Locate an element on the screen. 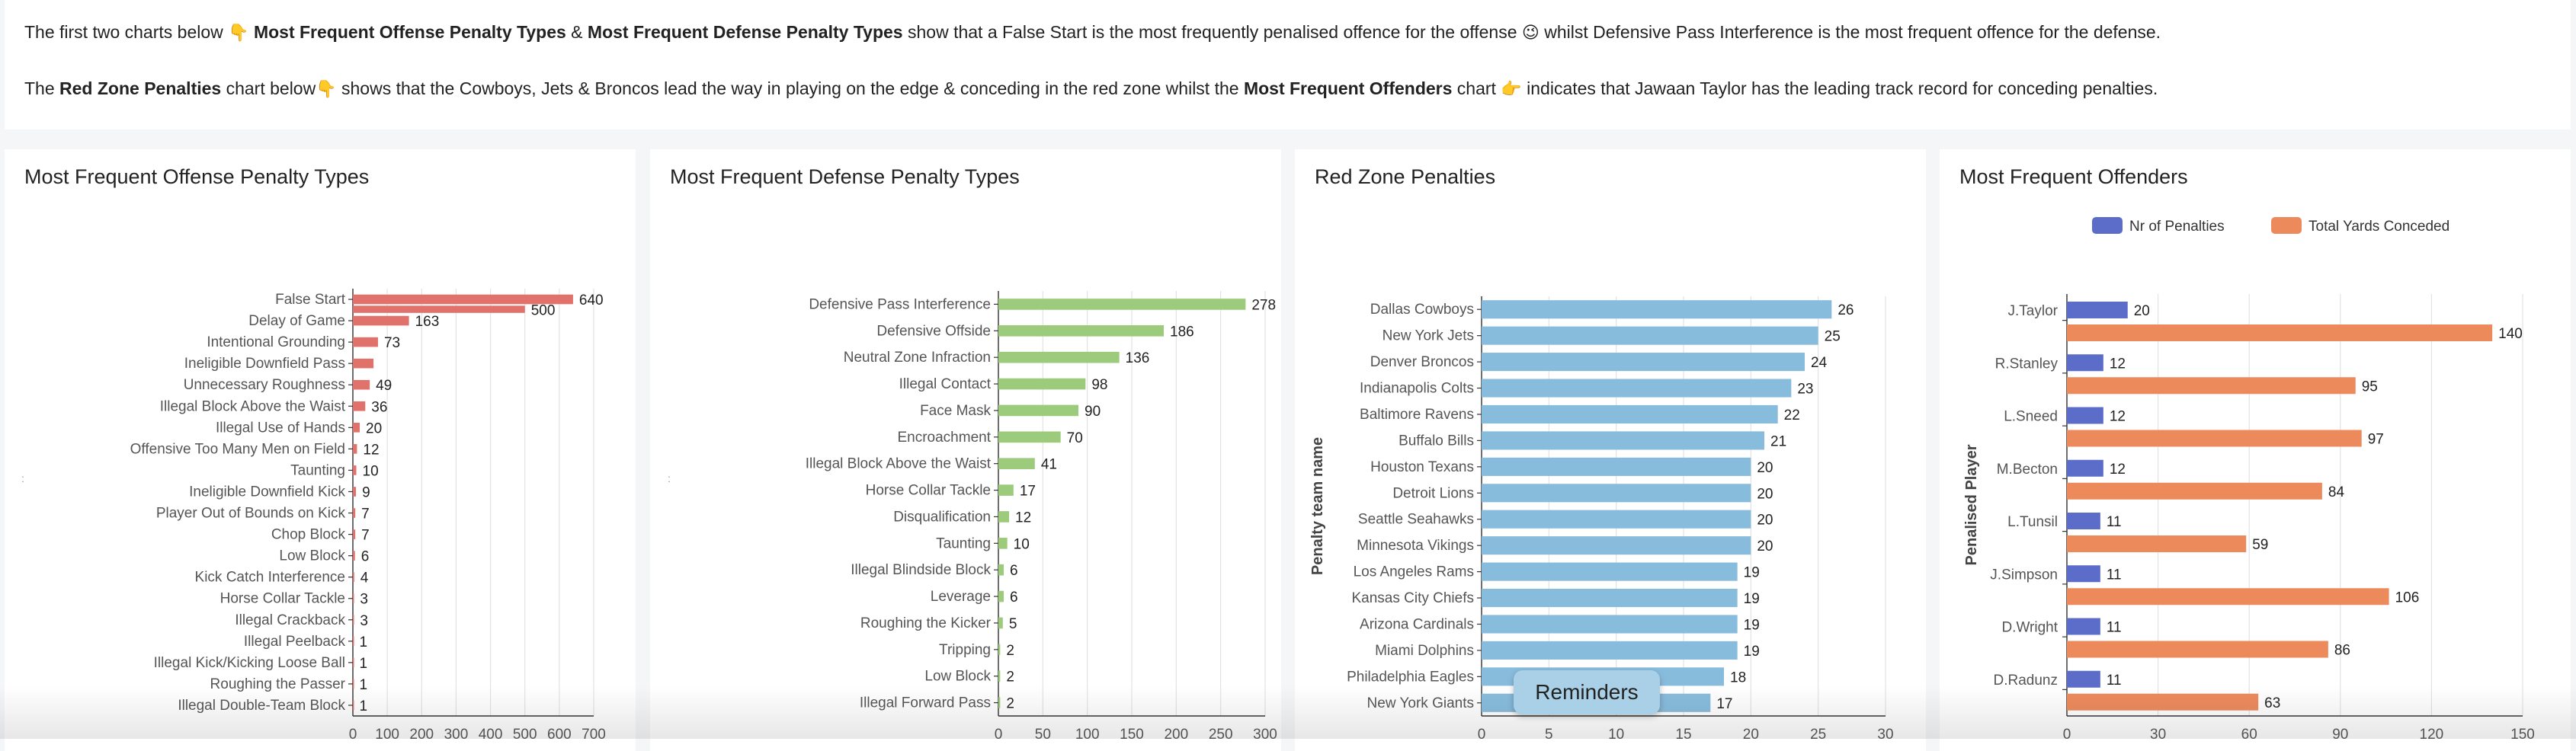 The image size is (2576, 751). data-label: 7 is located at coordinates (365, 515).